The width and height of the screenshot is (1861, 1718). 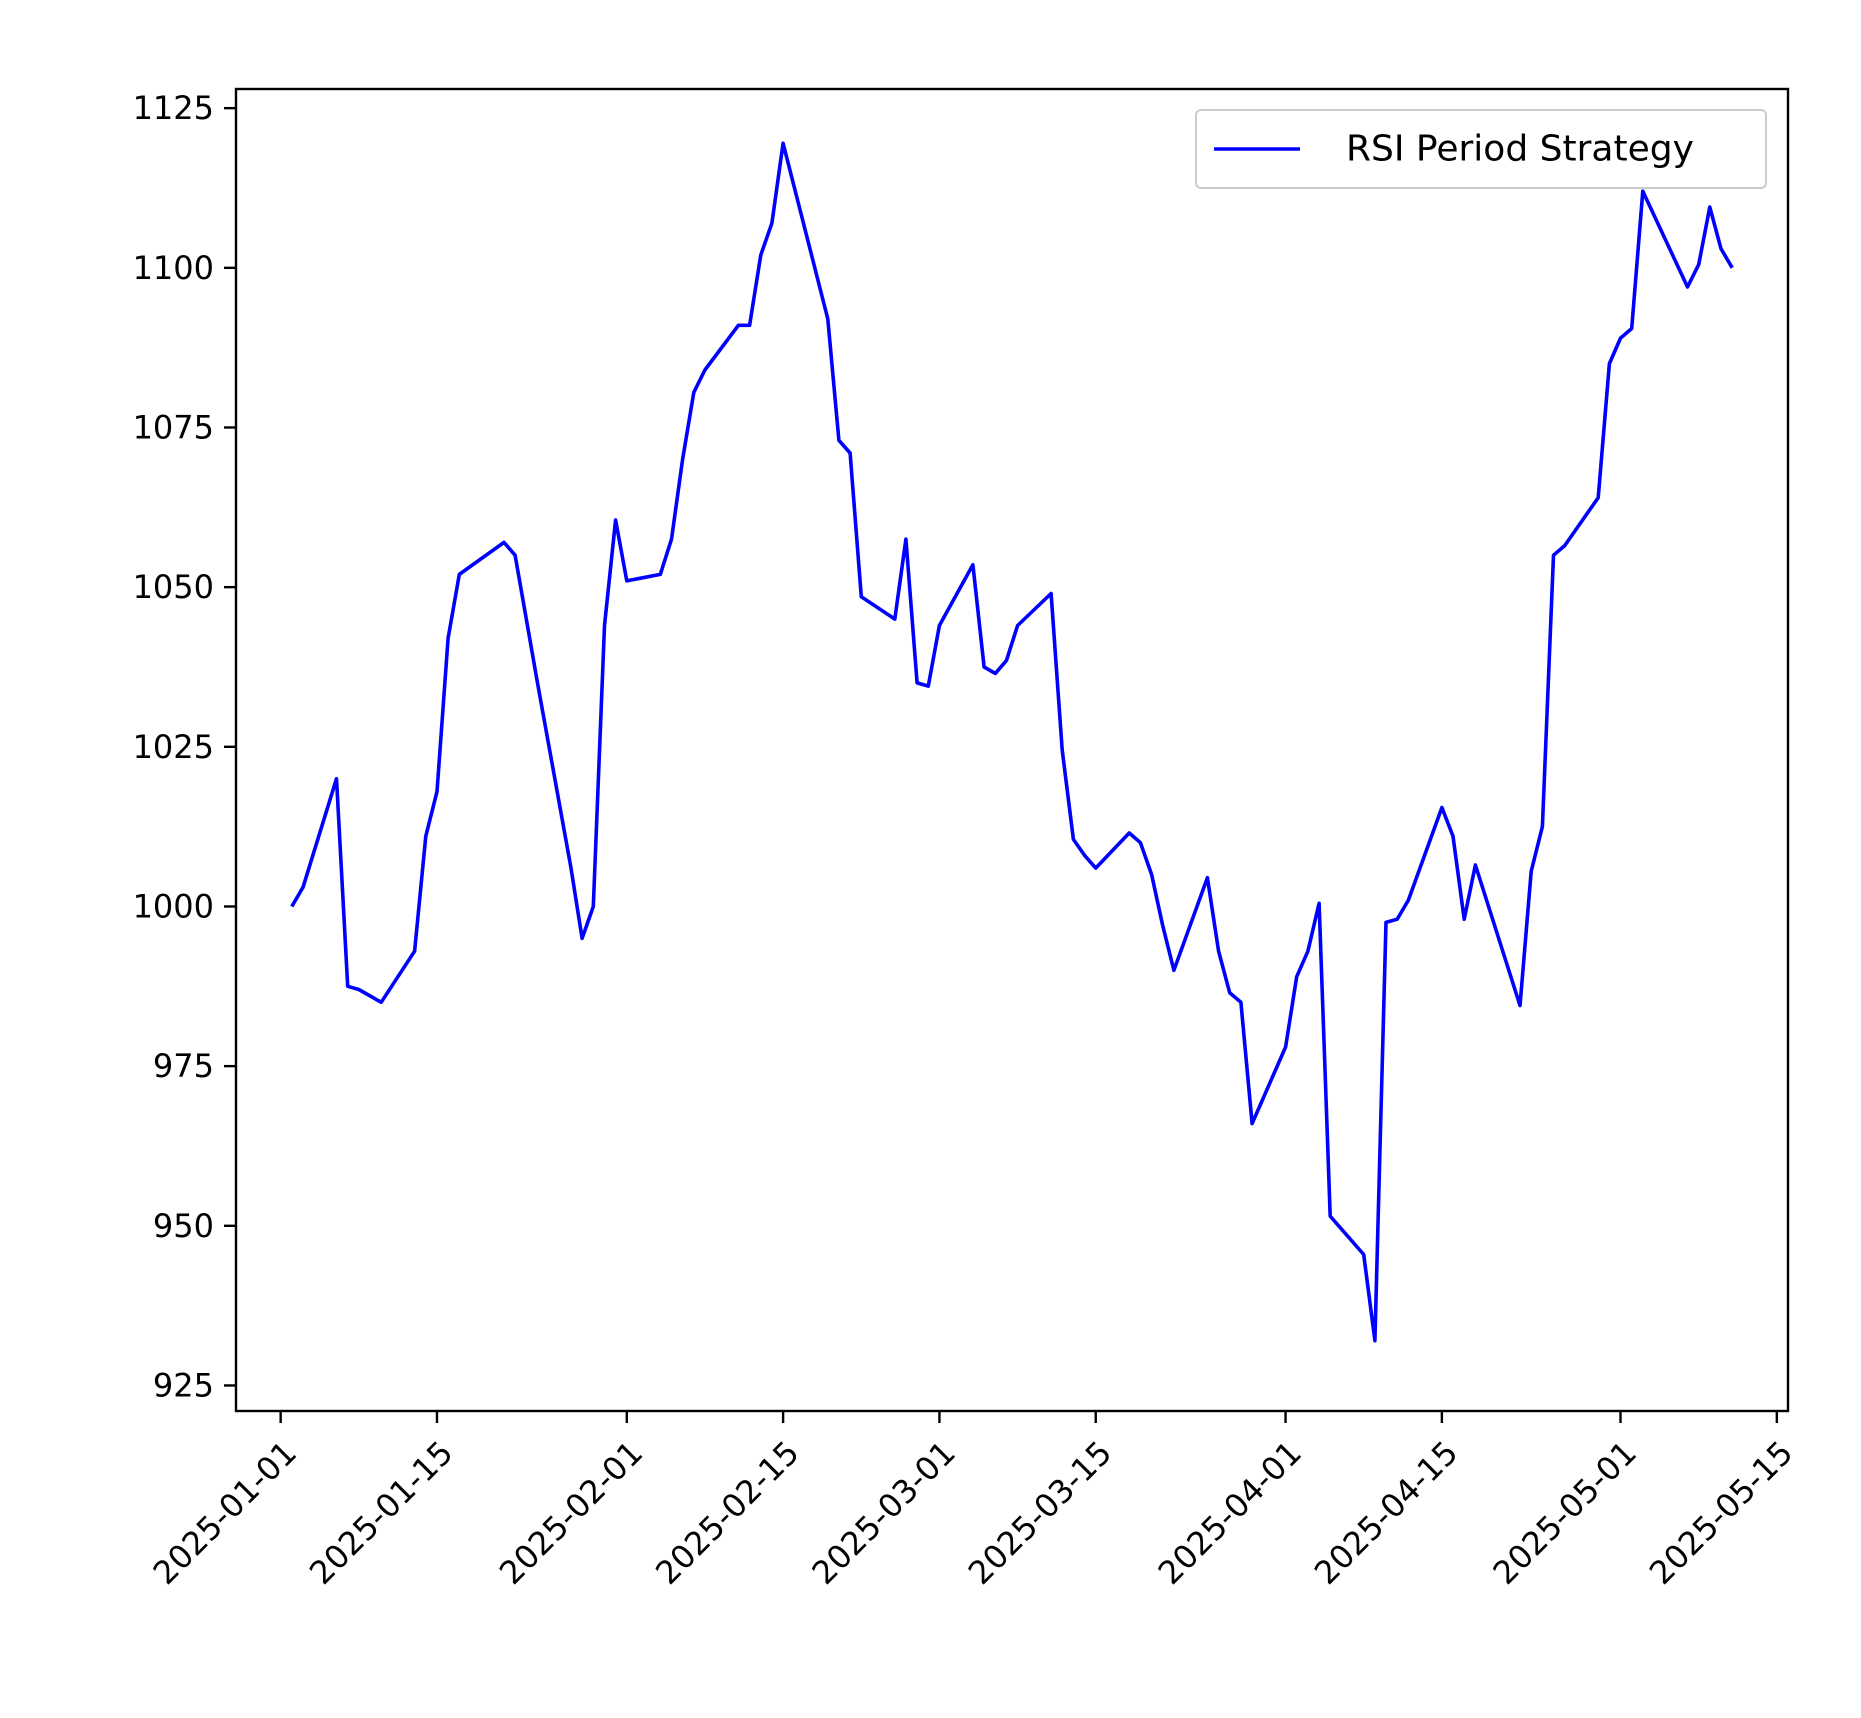 What do you see at coordinates (183, 1385) in the screenshot?
I see `y-tick-label: 925` at bounding box center [183, 1385].